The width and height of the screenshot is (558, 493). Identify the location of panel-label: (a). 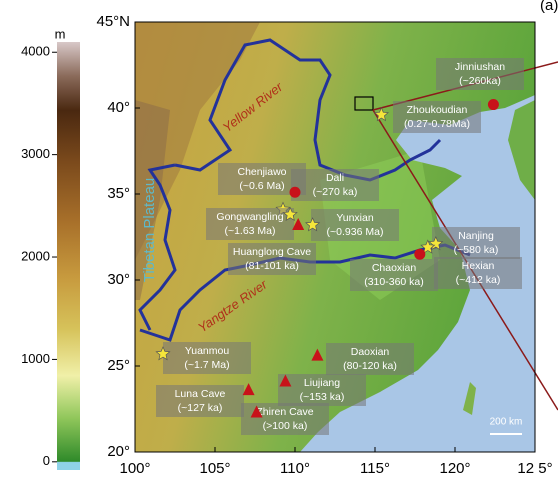
(549, 7).